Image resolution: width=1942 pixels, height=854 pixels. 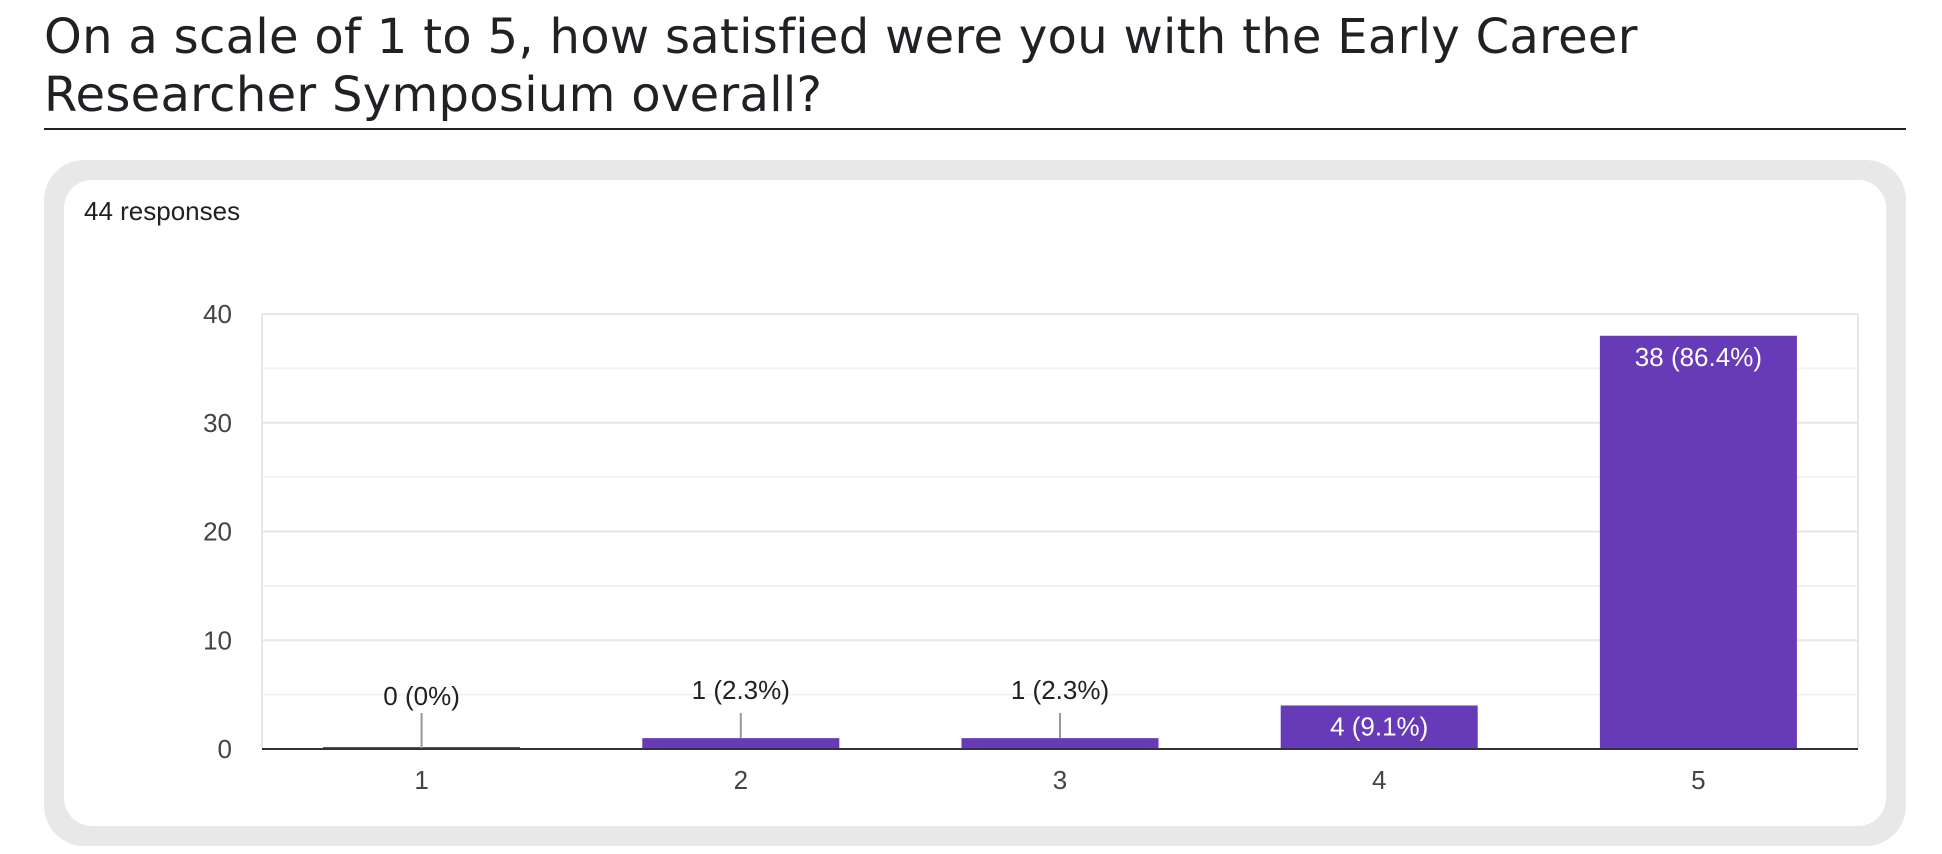 What do you see at coordinates (975, 129) in the screenshot?
I see `title-underline` at bounding box center [975, 129].